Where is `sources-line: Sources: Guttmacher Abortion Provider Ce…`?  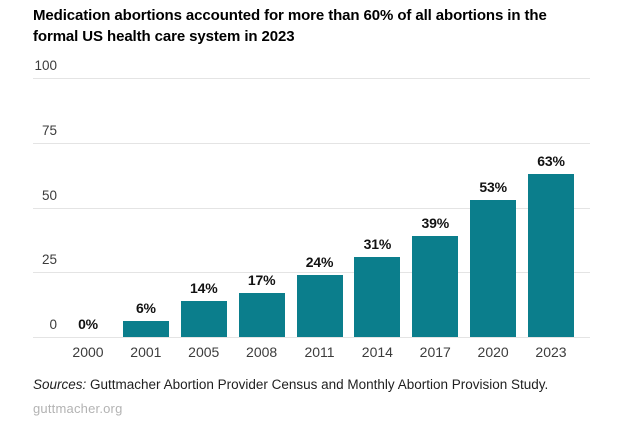
sources-line: Sources: Guttmacher Abortion Provider Ce… is located at coordinates (318, 384).